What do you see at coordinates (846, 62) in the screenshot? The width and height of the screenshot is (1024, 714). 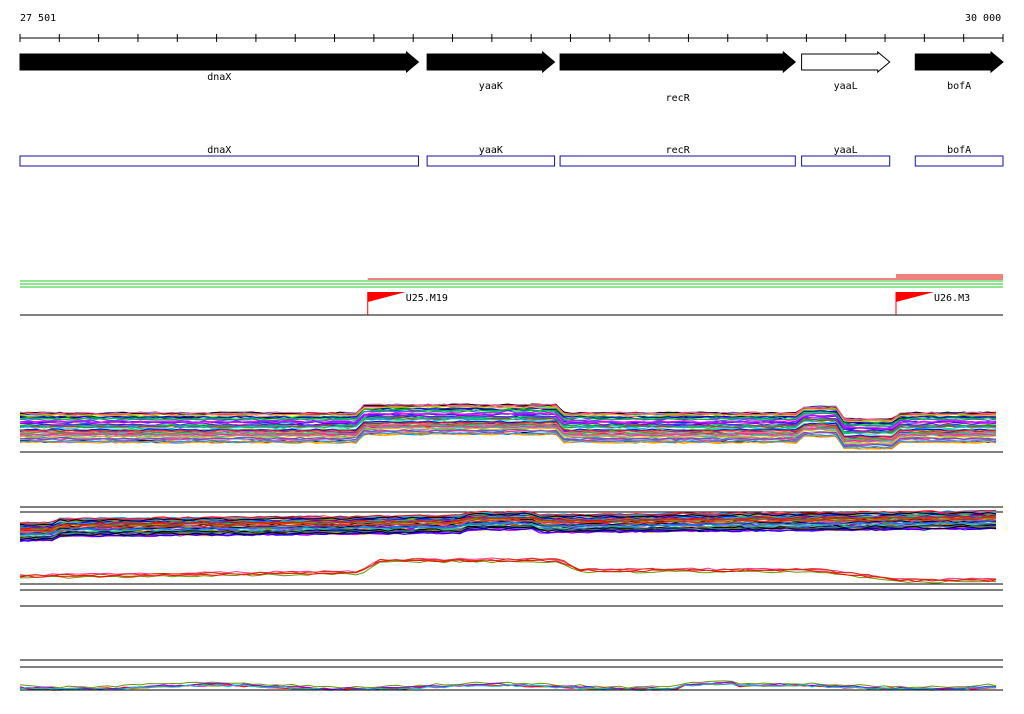 I see `gene-arrow-yaaL` at bounding box center [846, 62].